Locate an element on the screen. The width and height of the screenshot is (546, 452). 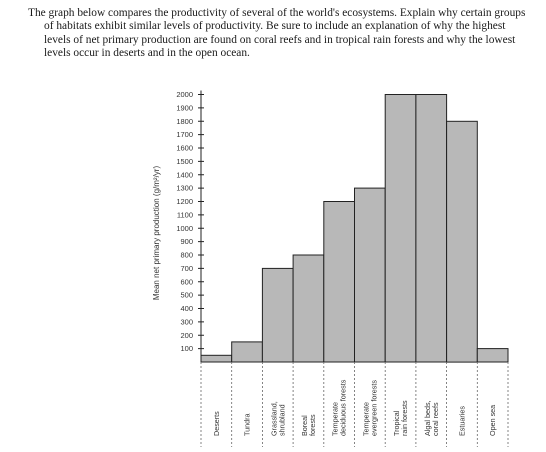
y-tick-label: 100 is located at coordinates (186, 348).